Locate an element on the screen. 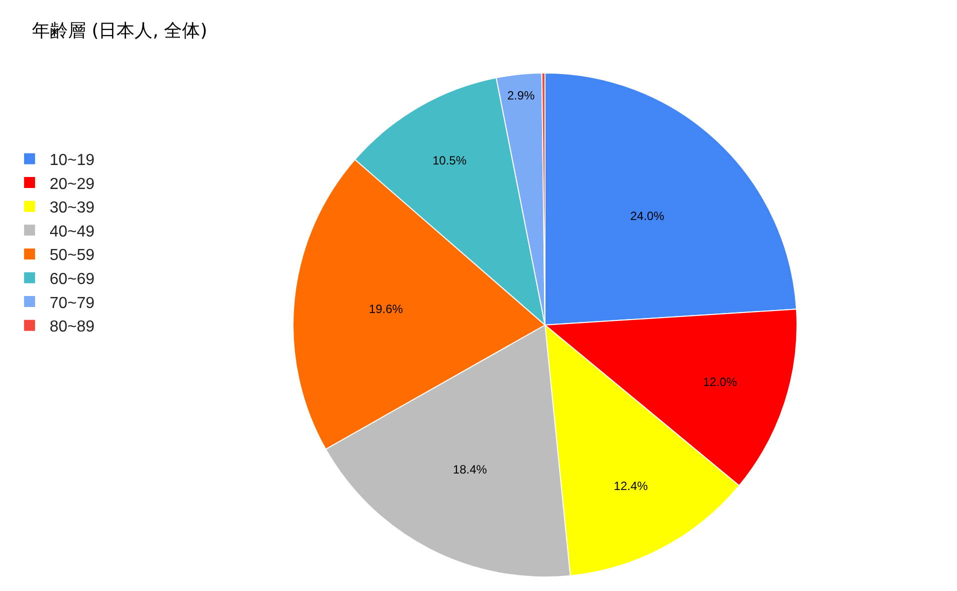  data-label: 18.4% is located at coordinates (470, 469).